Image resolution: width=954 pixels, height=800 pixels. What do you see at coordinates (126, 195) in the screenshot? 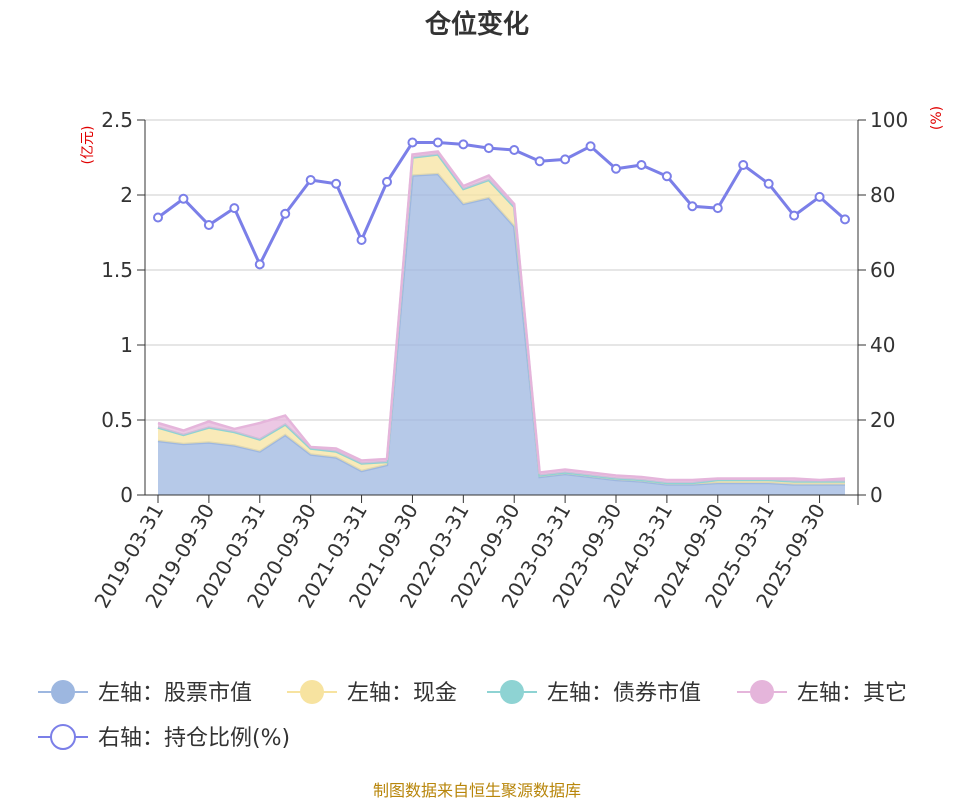
I see `left-axis-tick-label: 2` at bounding box center [126, 195].